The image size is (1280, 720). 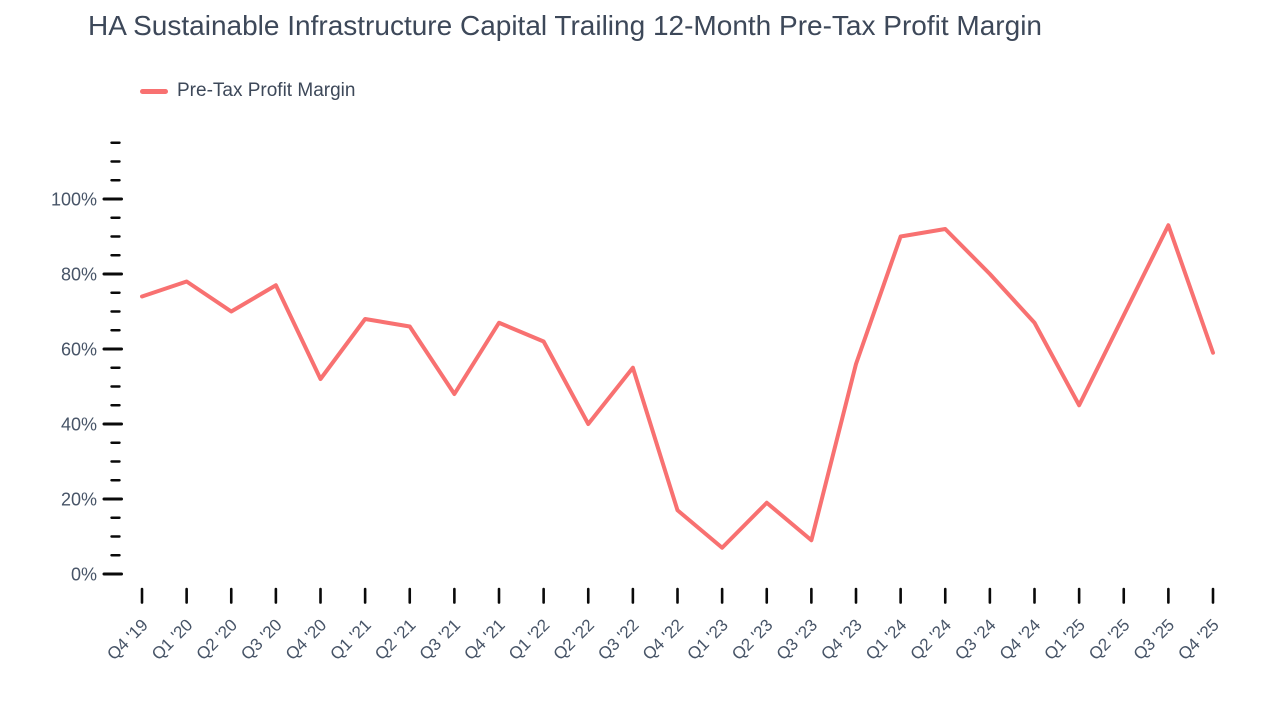 What do you see at coordinates (1109, 639) in the screenshot?
I see `svg-text: Q2 '25` at bounding box center [1109, 639].